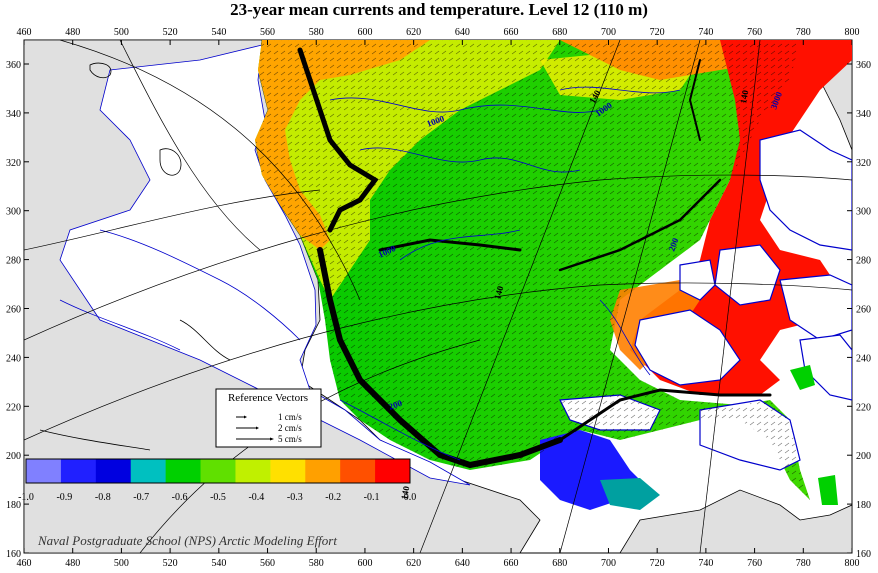 The width and height of the screenshot is (878, 573). What do you see at coordinates (295, 497) in the screenshot?
I see `colorbar-label: -0.3` at bounding box center [295, 497].